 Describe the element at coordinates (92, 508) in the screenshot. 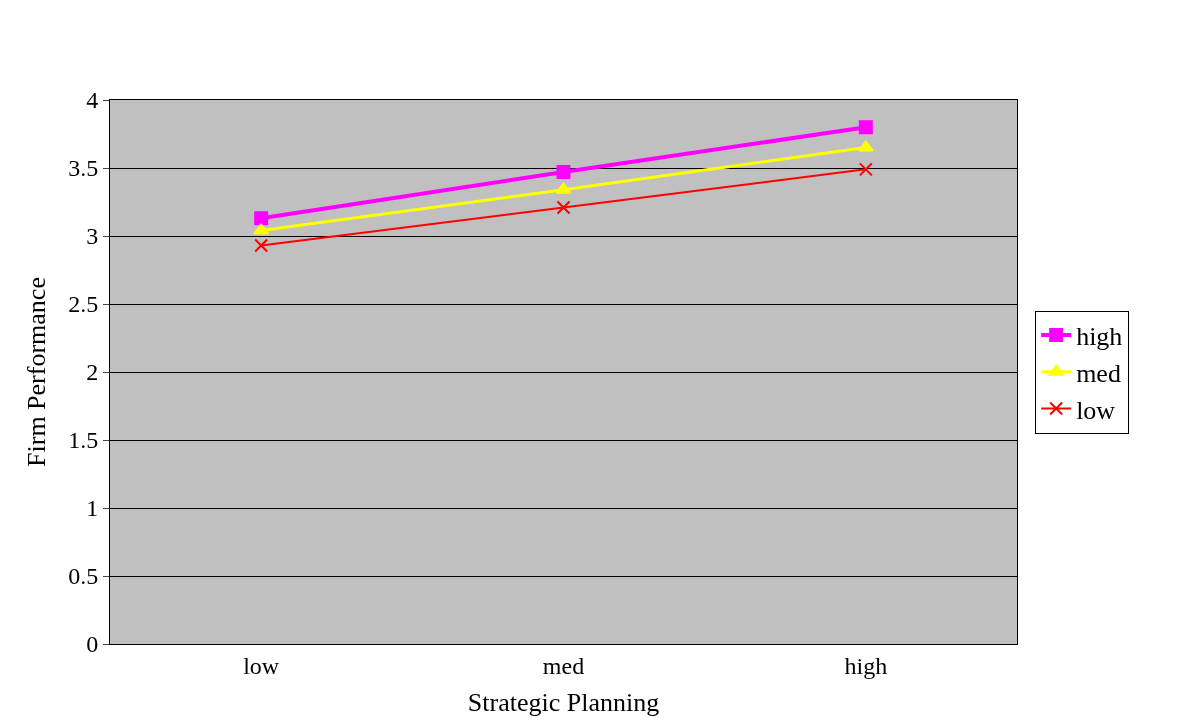

I see `y-tick-label: 1` at that location.